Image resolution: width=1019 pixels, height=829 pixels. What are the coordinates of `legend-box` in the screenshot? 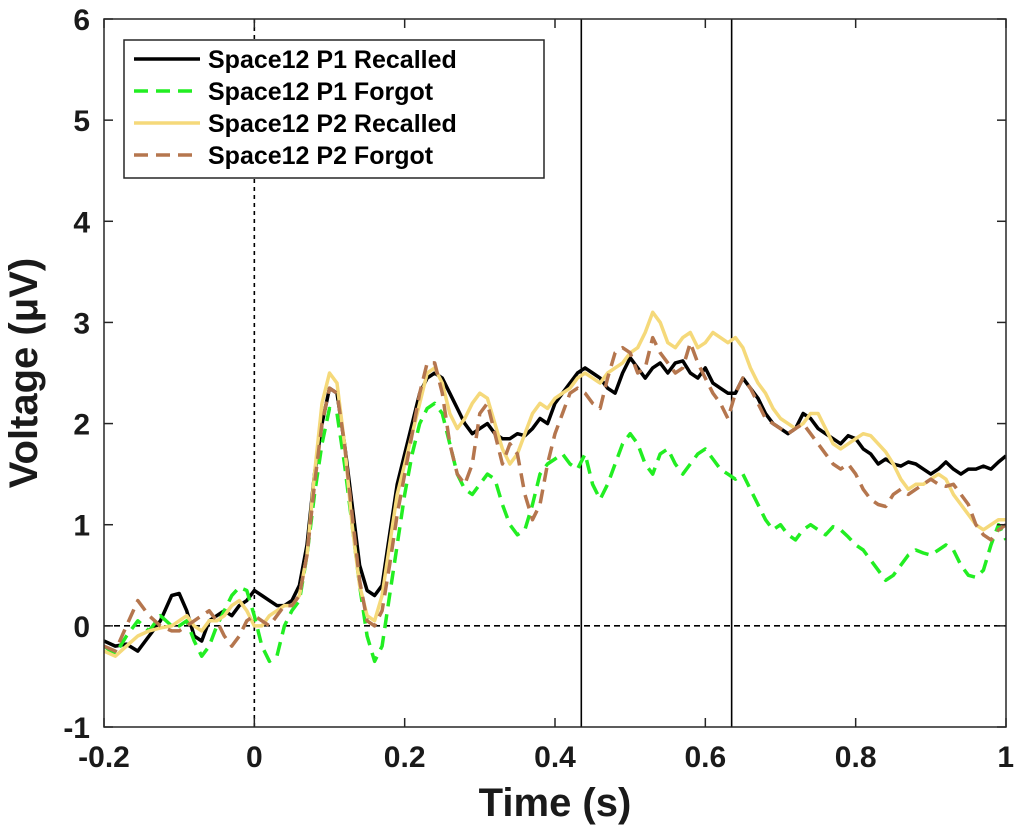 It's located at (334, 109).